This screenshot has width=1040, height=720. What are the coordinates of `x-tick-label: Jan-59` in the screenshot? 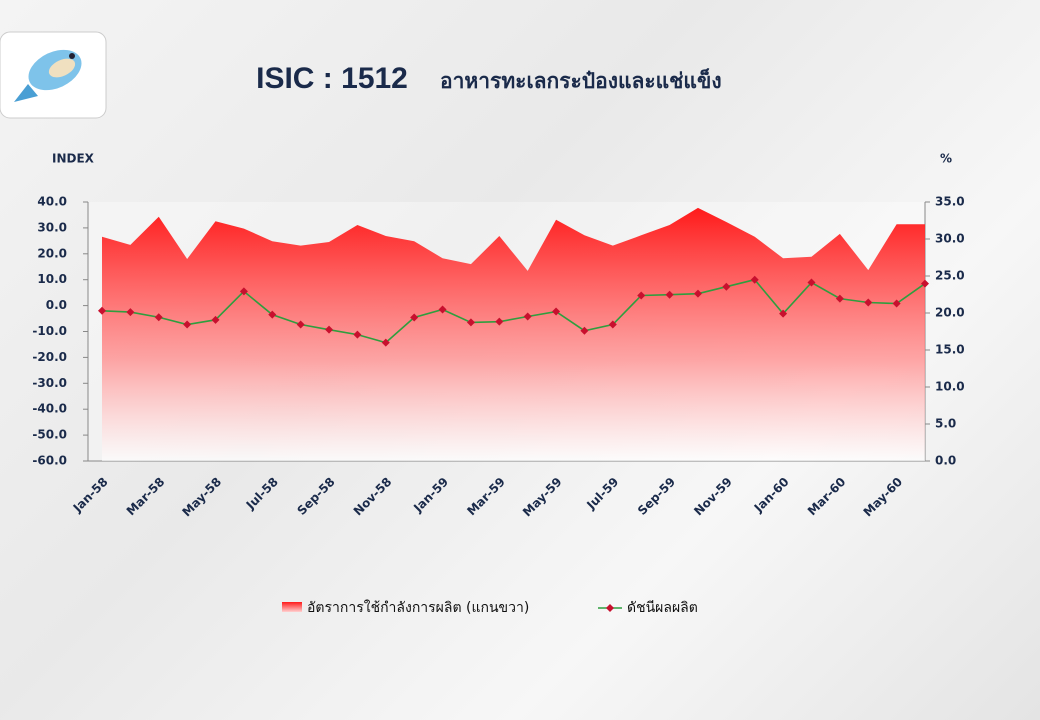 It's located at (430, 495).